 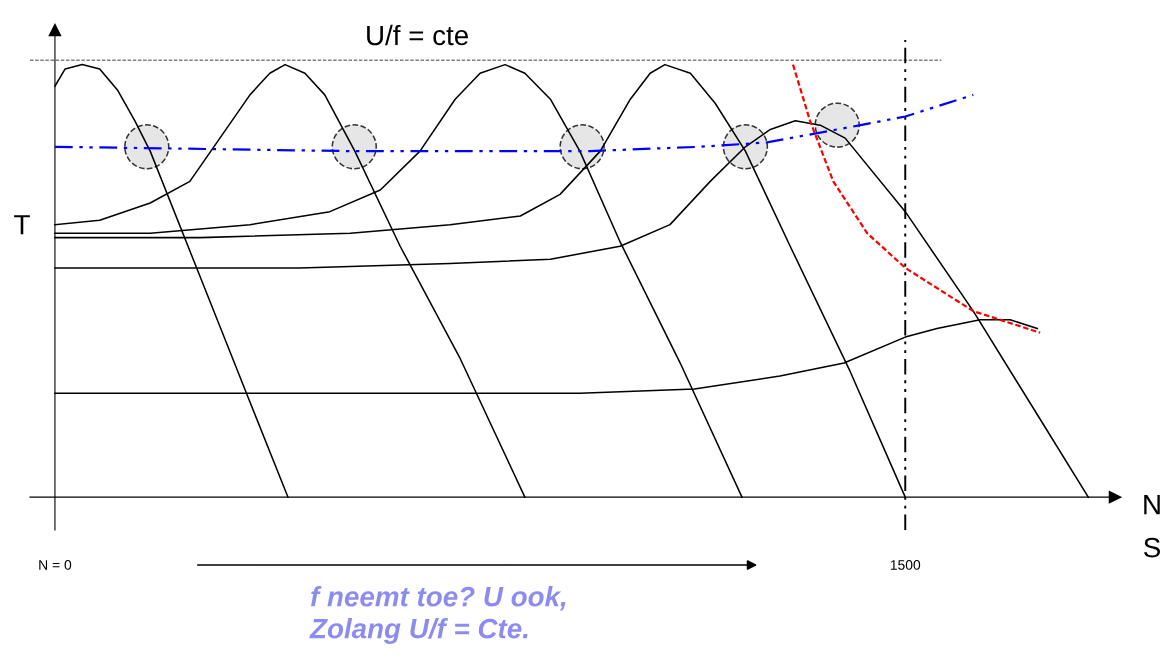 I want to click on x-tick-label: N = 0, so click(x=55, y=564).